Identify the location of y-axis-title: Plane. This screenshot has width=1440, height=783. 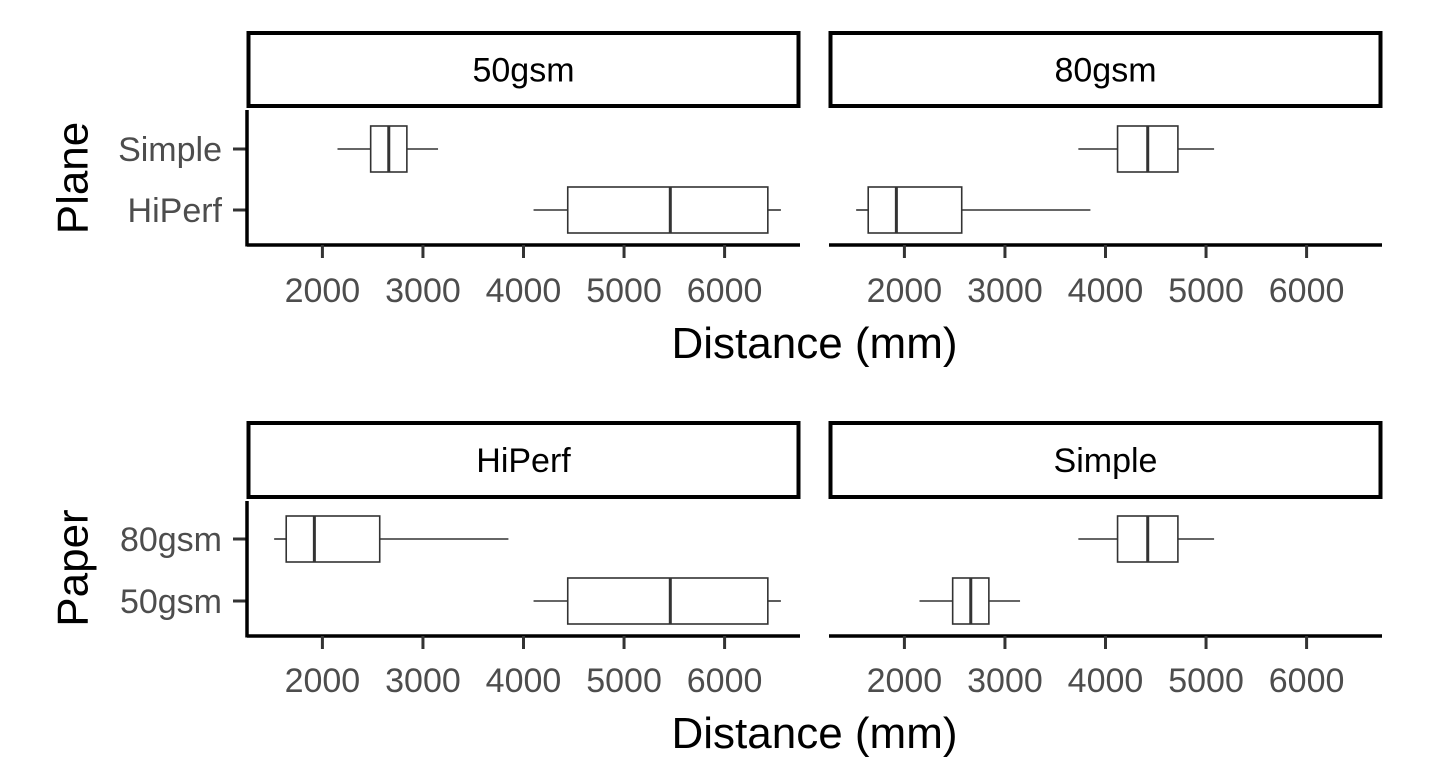
(72, 178).